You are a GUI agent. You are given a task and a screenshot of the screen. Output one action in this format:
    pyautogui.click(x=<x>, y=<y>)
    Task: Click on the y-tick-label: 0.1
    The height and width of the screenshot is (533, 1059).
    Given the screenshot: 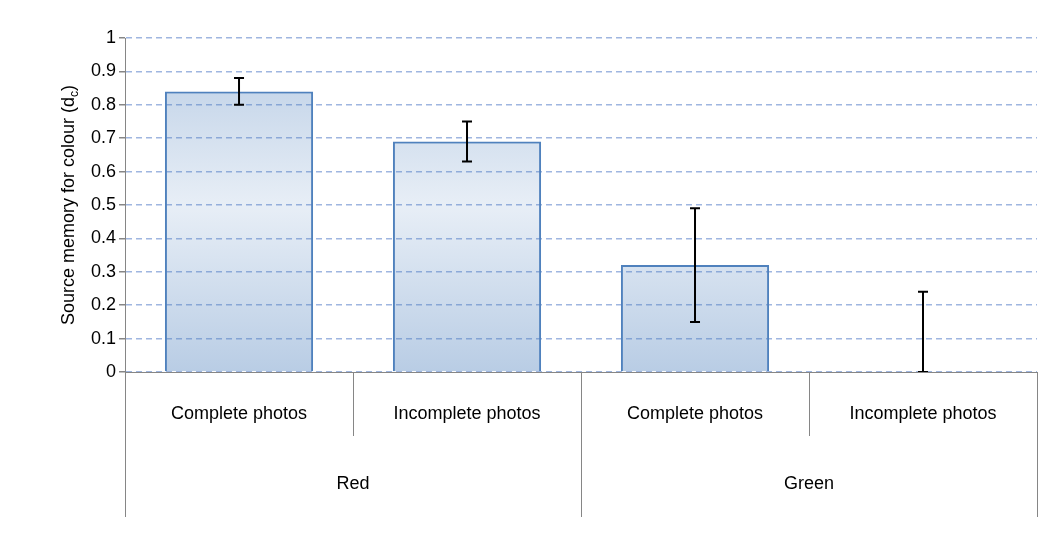 What is the action you would take?
    pyautogui.click(x=103, y=337)
    